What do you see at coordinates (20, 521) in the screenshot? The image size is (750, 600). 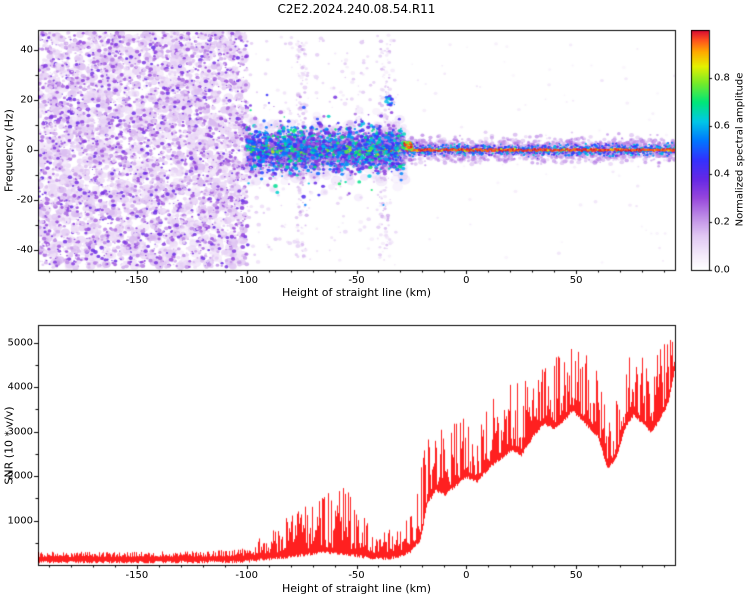 I see `snr-y-tick-label: 1000` at bounding box center [20, 521].